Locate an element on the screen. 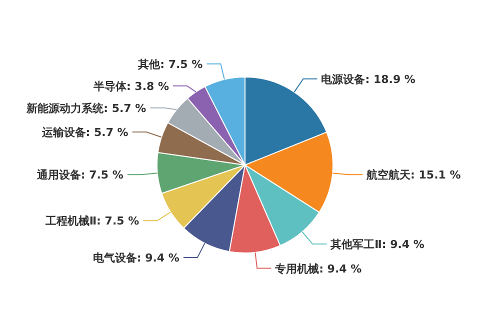 The height and width of the screenshot is (323, 491). slice-label: 其他军工Ⅱ: 9.4 % is located at coordinates (377, 245).